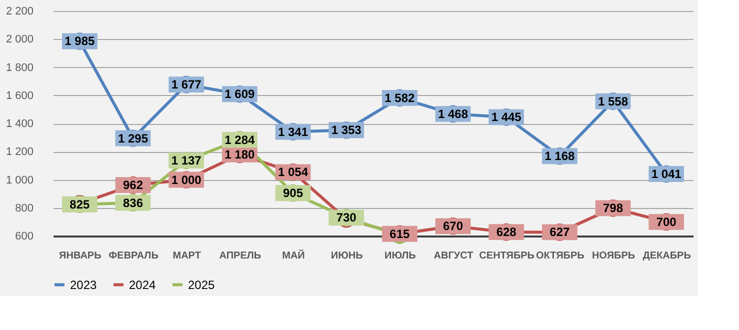 This screenshot has height=330, width=739. I want to click on x-tick-label: ФЕВРАЛЬ, so click(133, 256).